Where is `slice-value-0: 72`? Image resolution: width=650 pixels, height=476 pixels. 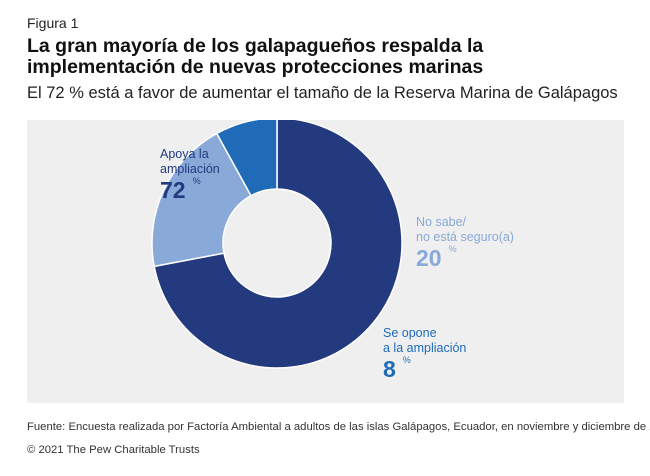 slice-value-0: 72 is located at coordinates (173, 190).